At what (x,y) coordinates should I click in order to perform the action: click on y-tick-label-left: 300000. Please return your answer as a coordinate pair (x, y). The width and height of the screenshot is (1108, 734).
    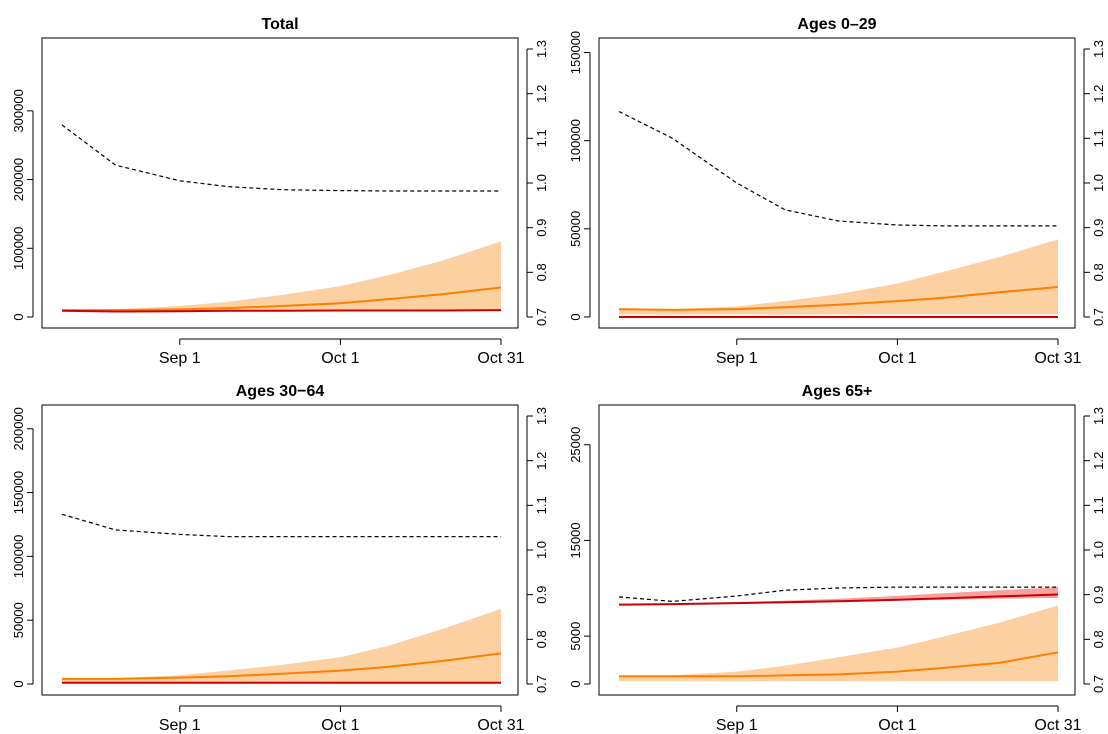
    Looking at the image, I should click on (18, 110).